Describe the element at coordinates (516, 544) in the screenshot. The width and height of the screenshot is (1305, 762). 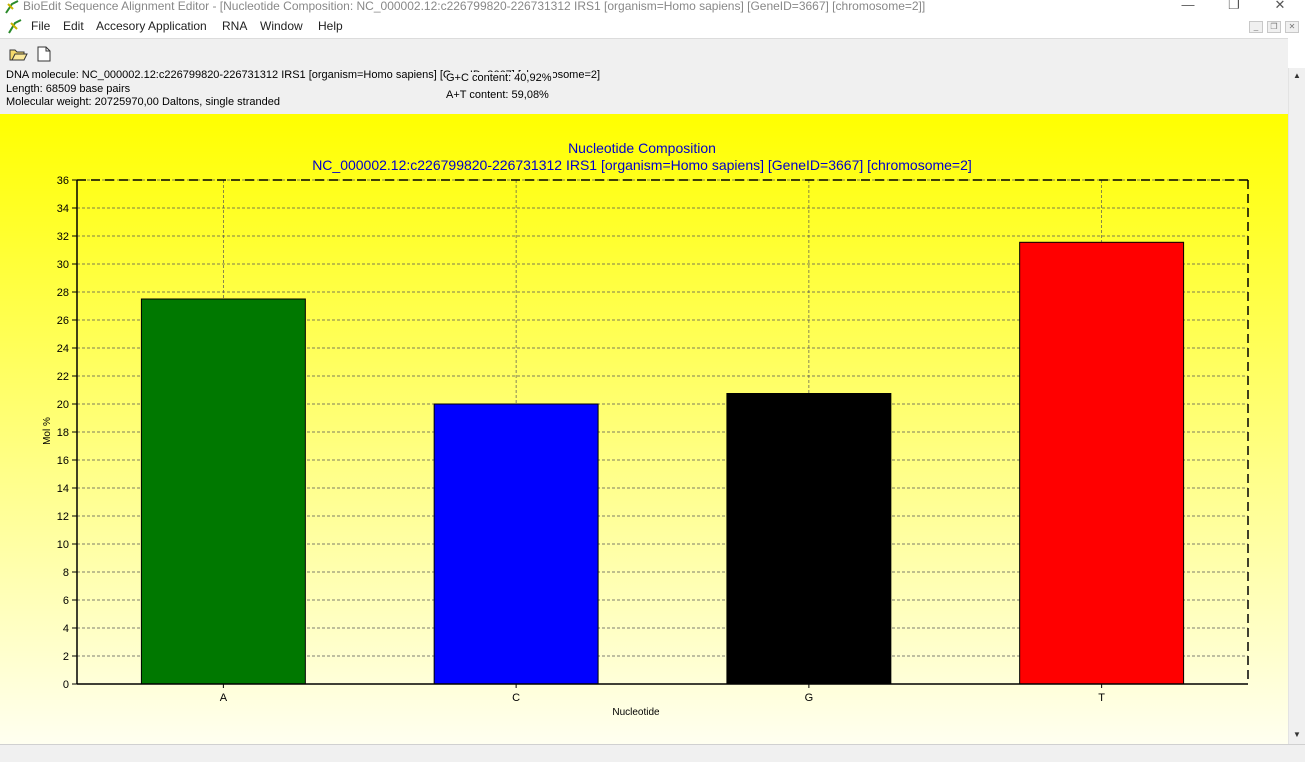
I see `bar-c` at that location.